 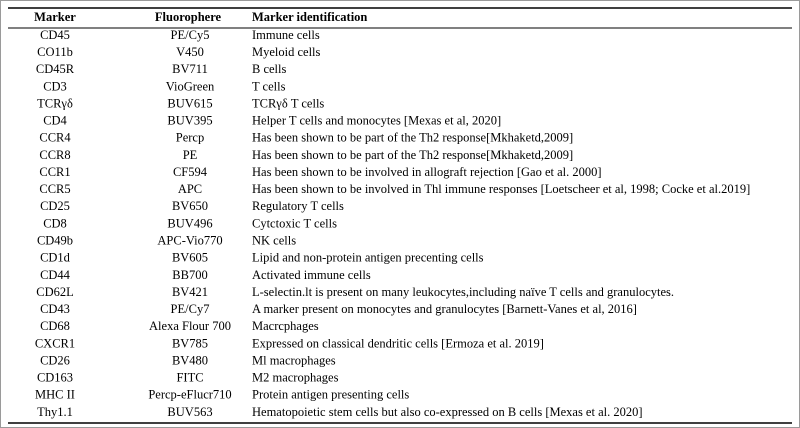 What do you see at coordinates (55, 343) in the screenshot?
I see `cell: CXCR1` at bounding box center [55, 343].